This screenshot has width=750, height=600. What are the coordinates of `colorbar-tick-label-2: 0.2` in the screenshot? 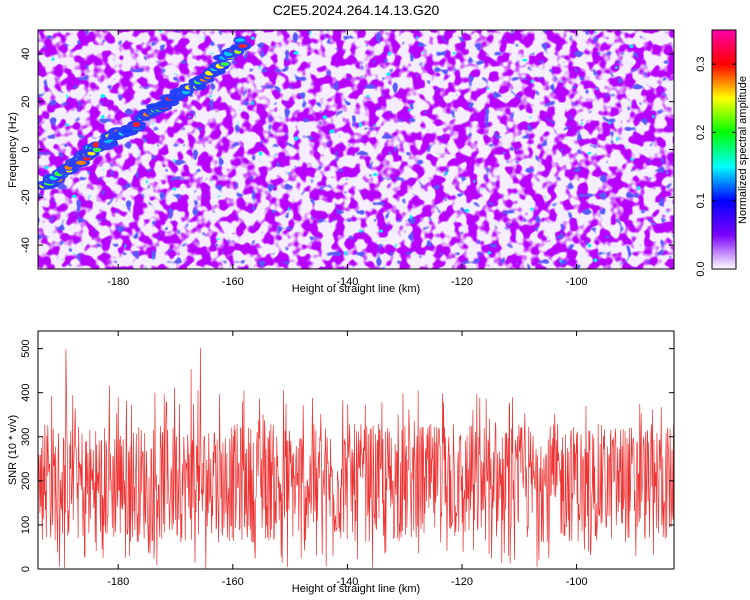 It's located at (701, 132).